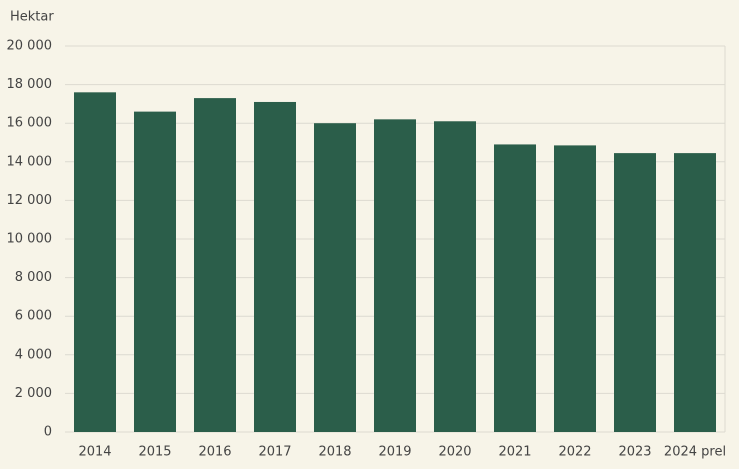 Image resolution: width=739 pixels, height=469 pixels. Describe the element at coordinates (33, 393) in the screenshot. I see `y-tick-label: 2 000` at that location.